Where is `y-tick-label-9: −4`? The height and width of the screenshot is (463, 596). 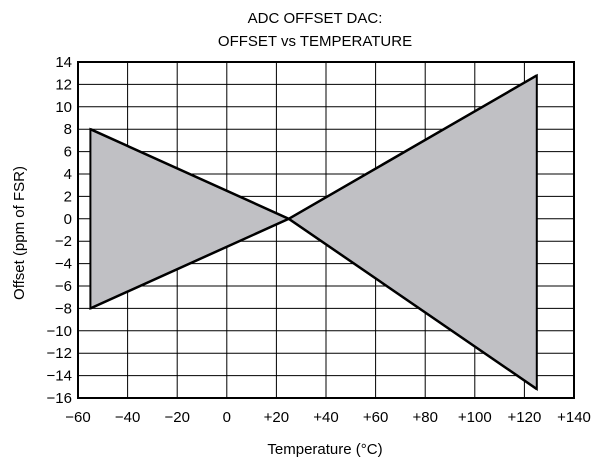
y-tick-label-9: −4 is located at coordinates (63, 264).